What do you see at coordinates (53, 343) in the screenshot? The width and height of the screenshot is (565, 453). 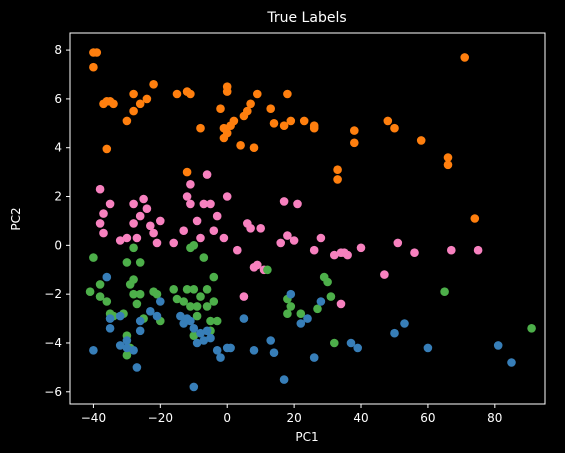 I see `y-tick-label-1: −4` at bounding box center [53, 343].